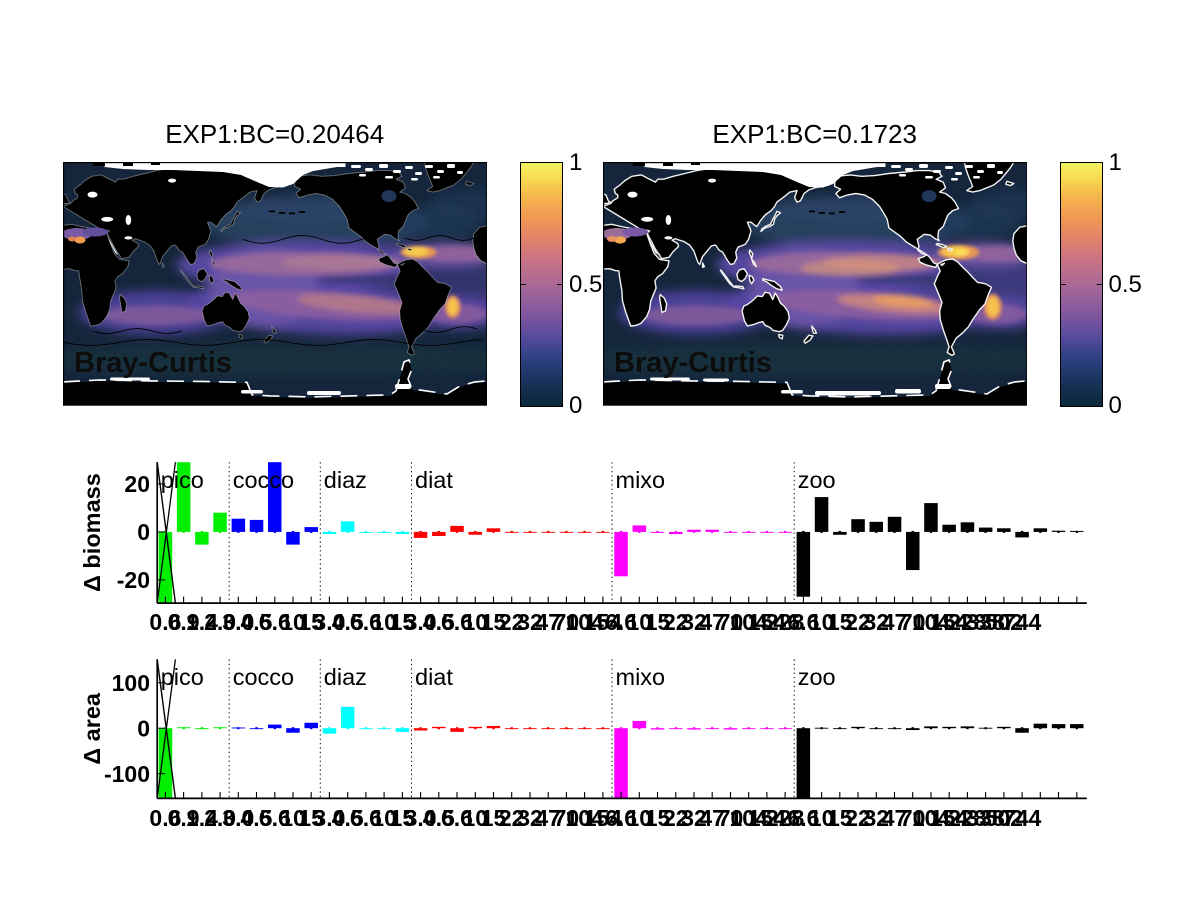  What do you see at coordinates (131, 683) in the screenshot?
I see `svg-text: 100` at bounding box center [131, 683].